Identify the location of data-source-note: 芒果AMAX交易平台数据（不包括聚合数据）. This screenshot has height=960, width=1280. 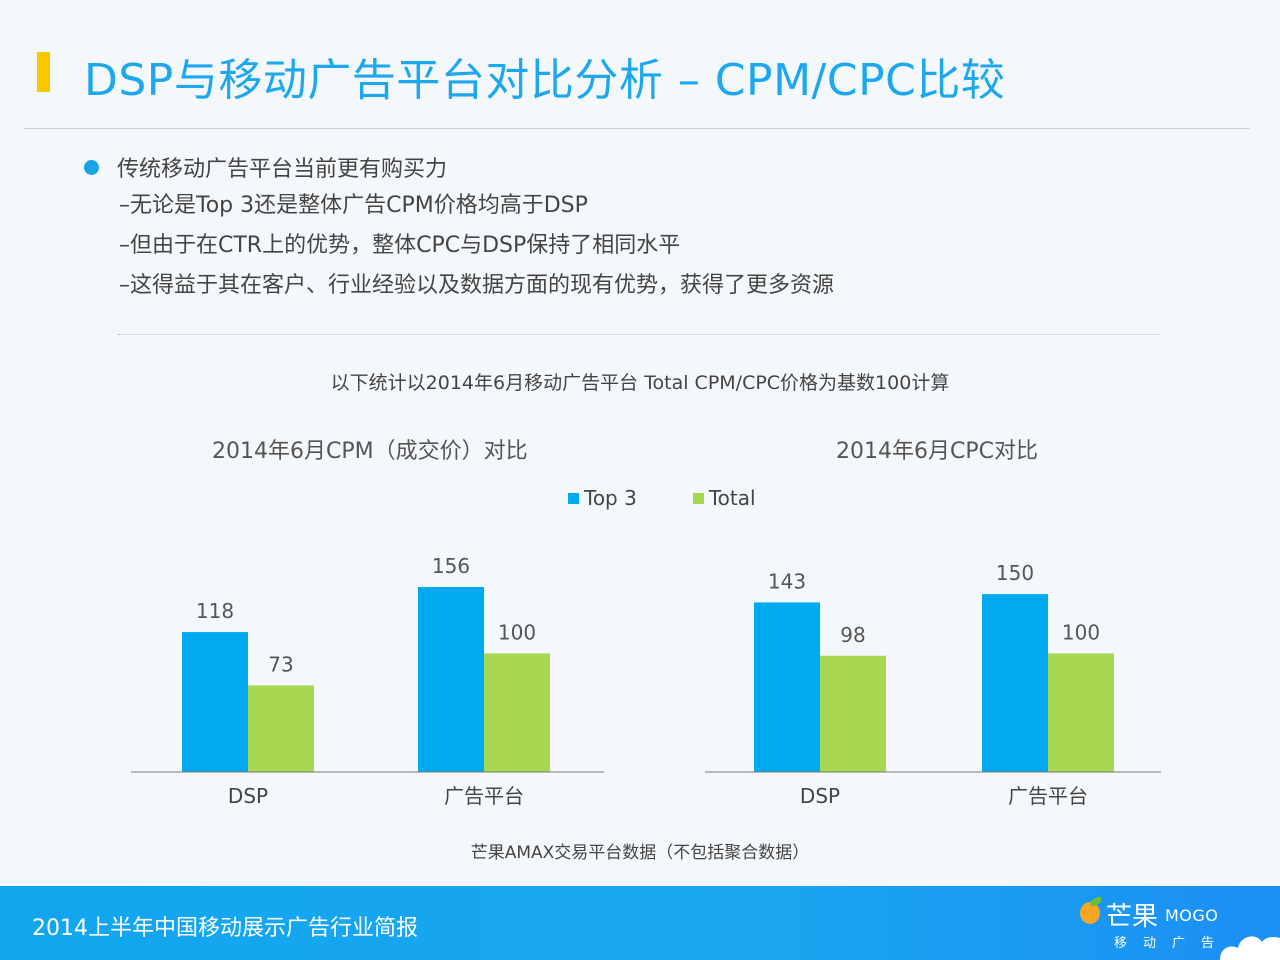
(640, 853).